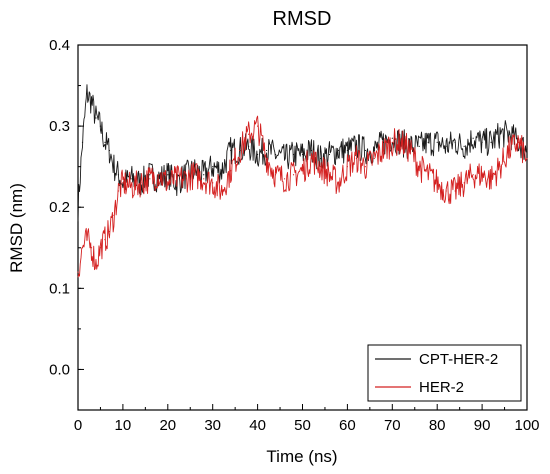 Image resolution: width=550 pixels, height=474 pixels. What do you see at coordinates (78, 425) in the screenshot?
I see `x-tick-label: 0` at bounding box center [78, 425].